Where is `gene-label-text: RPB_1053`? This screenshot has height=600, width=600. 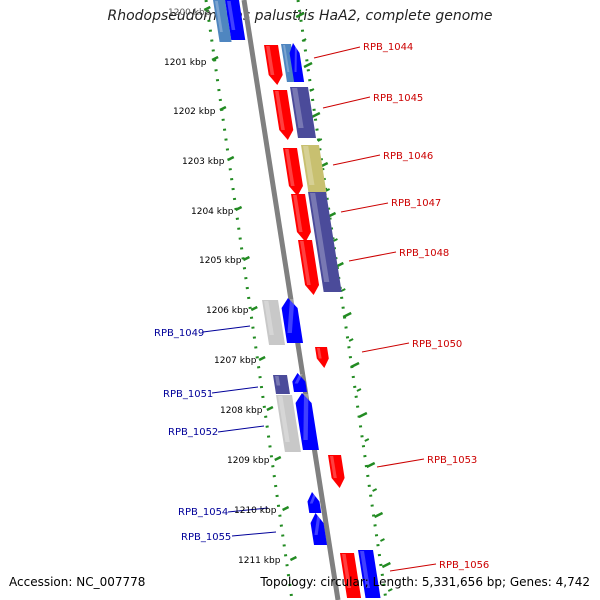
gene-label-text: RPB_1053 is located at coordinates (452, 460).